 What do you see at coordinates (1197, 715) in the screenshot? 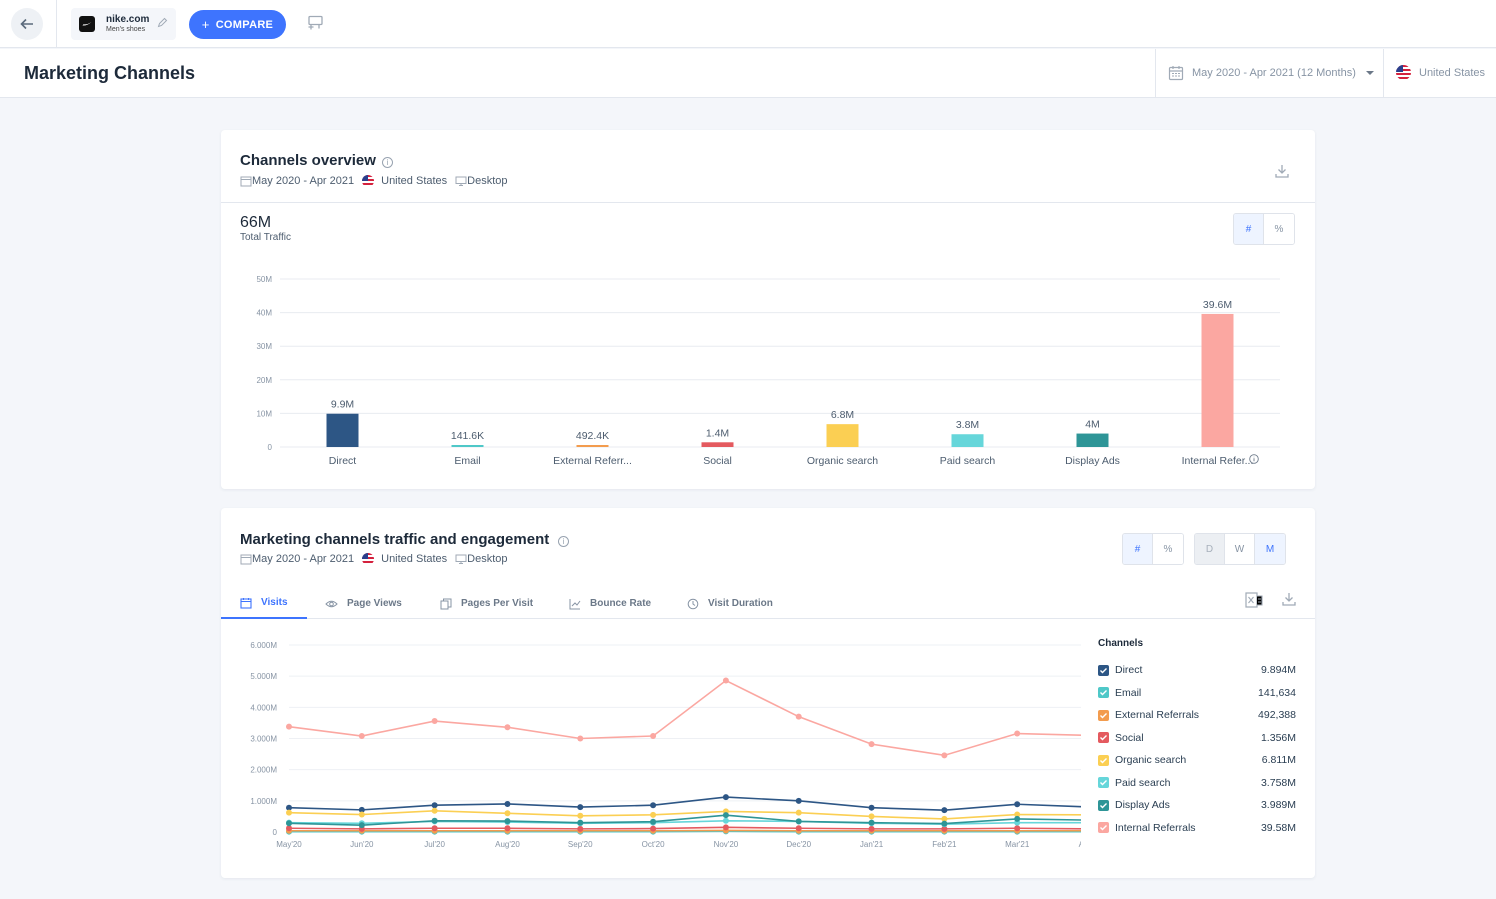
I see `legend-row: External Referrals 492,388` at bounding box center [1197, 715].